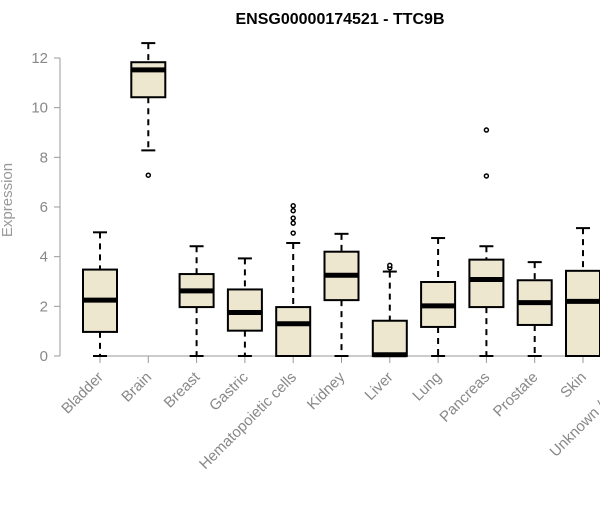  I want to click on y-axis: 0 2 4 6 8 10 12, so click(46, 207).